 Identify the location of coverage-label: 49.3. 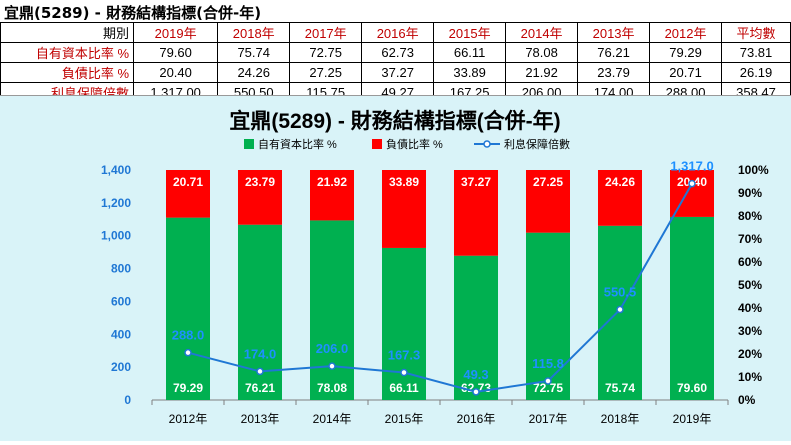
(475, 374).